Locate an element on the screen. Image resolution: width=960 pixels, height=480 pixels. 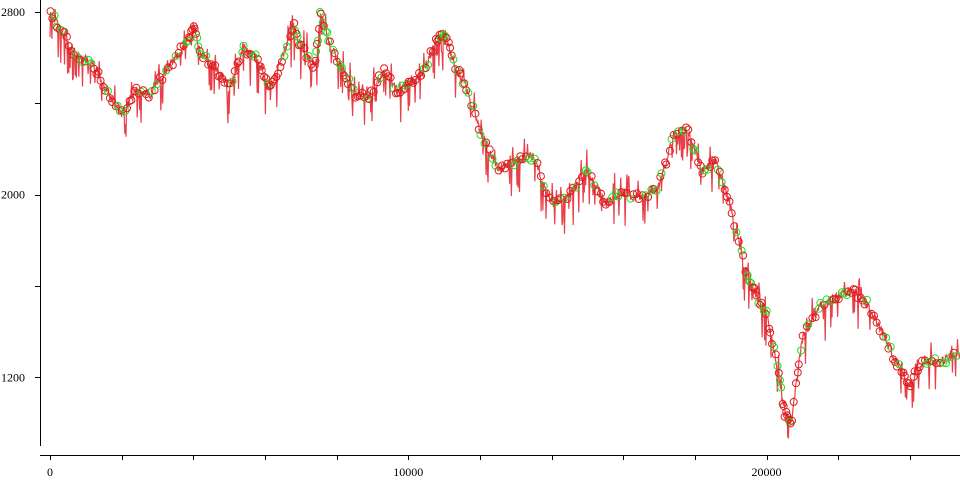
y-tick-label: 2800 is located at coordinates (13, 12).